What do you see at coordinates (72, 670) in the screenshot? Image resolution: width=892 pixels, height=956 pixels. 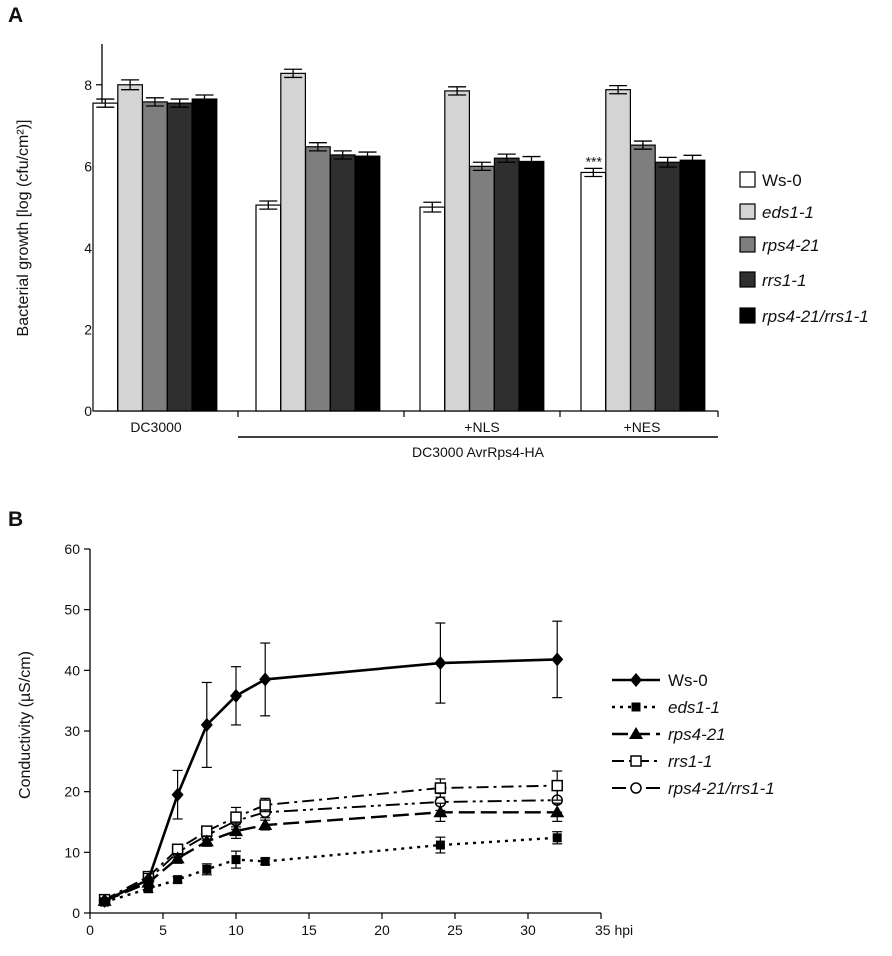 I see `panel-b-y-tick-label: 40` at bounding box center [72, 670].